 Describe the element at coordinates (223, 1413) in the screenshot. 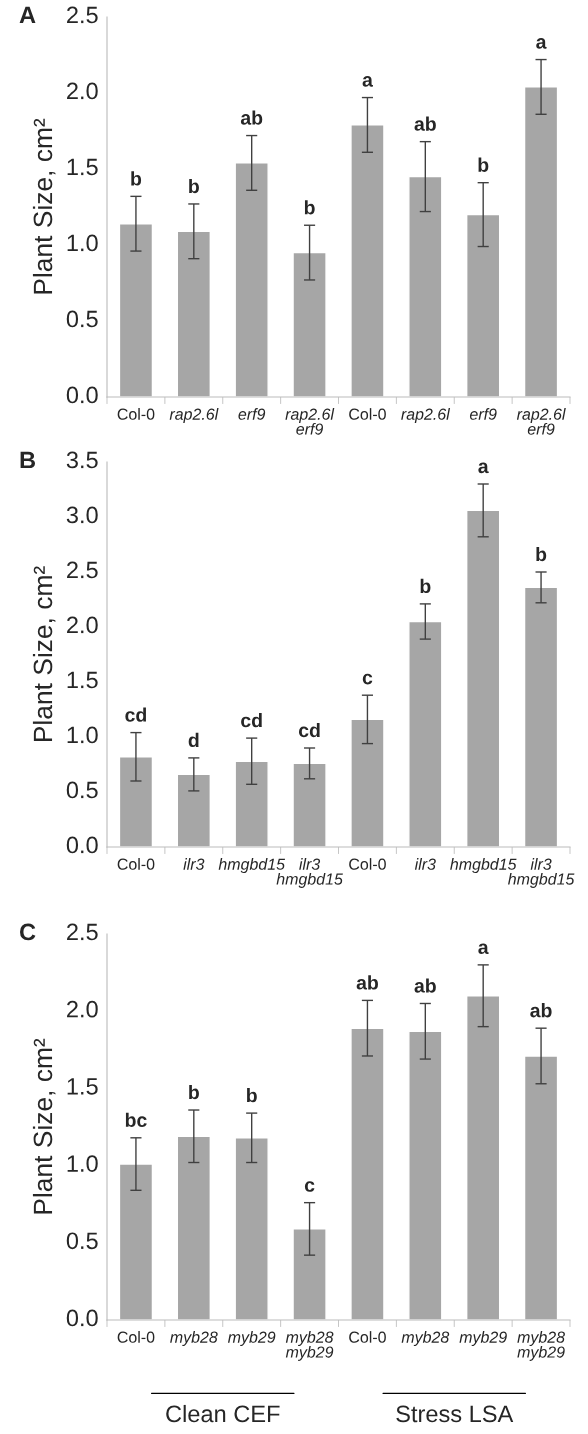

I see `text: Clean CEF` at that location.